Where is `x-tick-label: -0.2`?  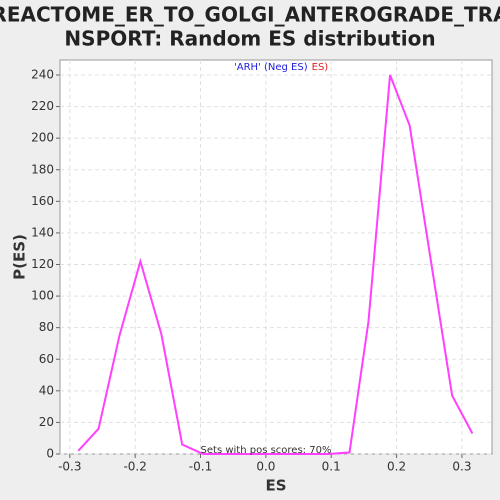
x-tick-label: -0.2 is located at coordinates (134, 467).